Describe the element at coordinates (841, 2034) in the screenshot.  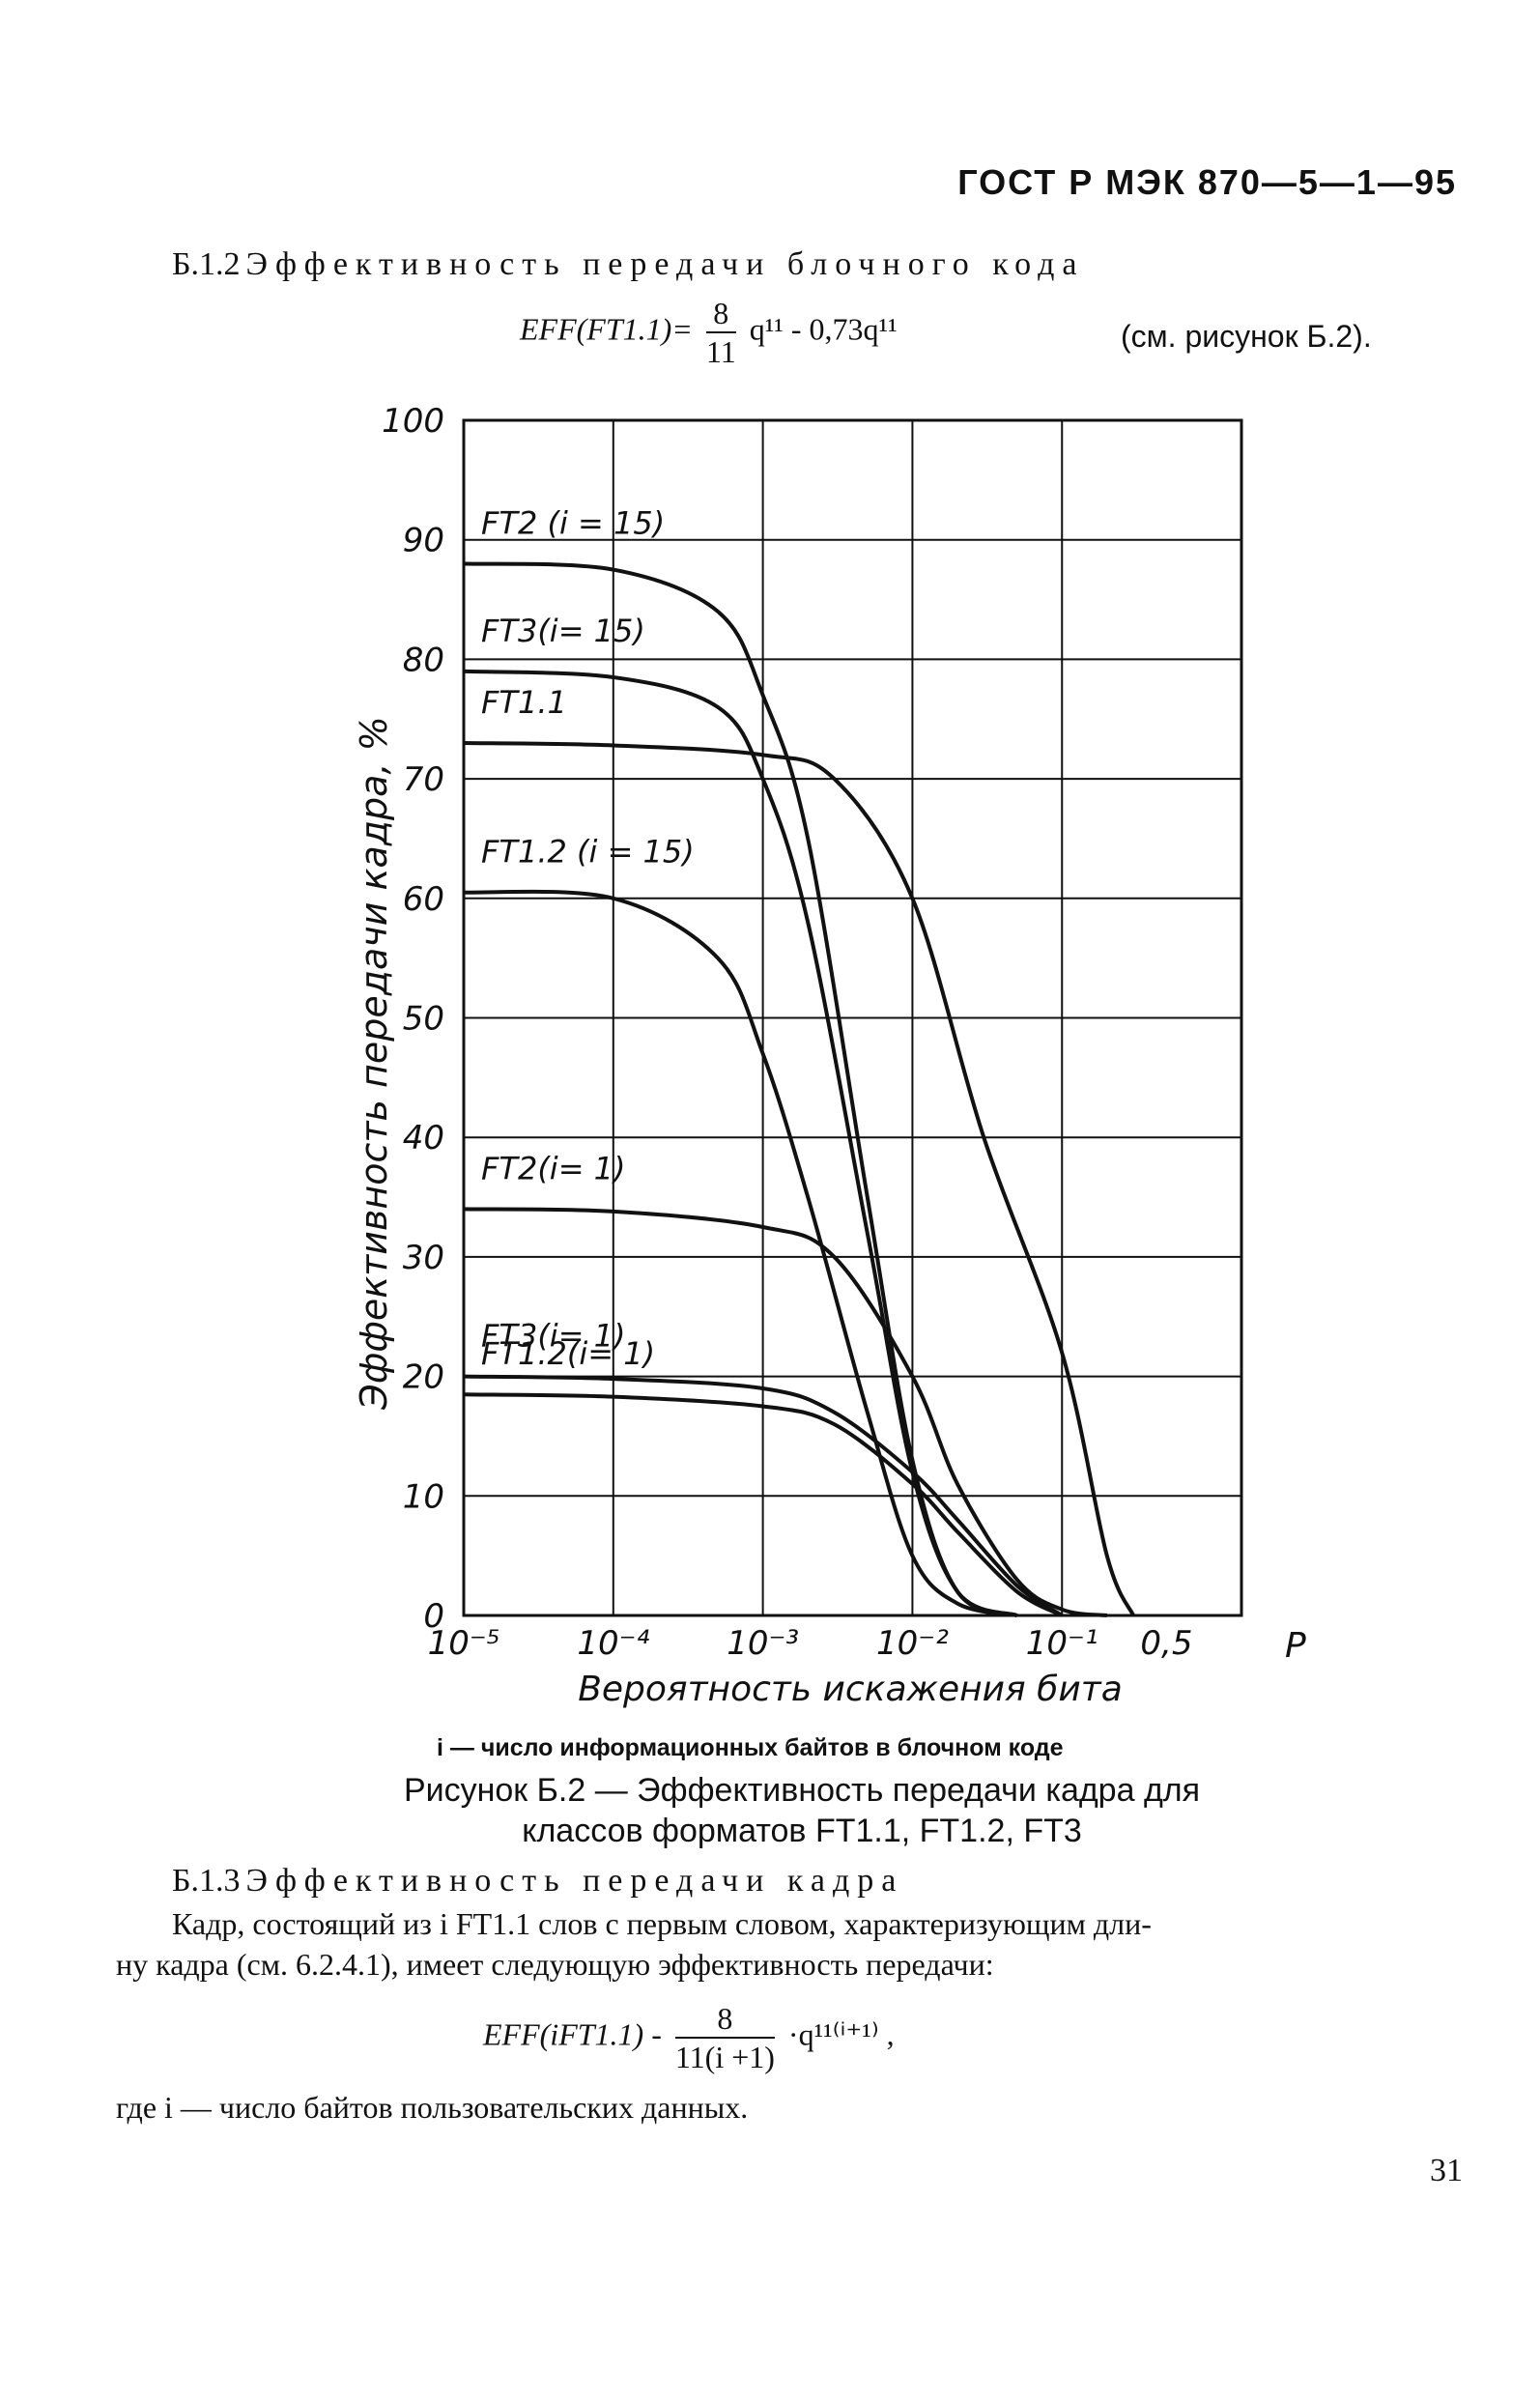
I see `formula2-rest: ·q¹¹⁽ⁱ⁺¹⁾ ,` at that location.